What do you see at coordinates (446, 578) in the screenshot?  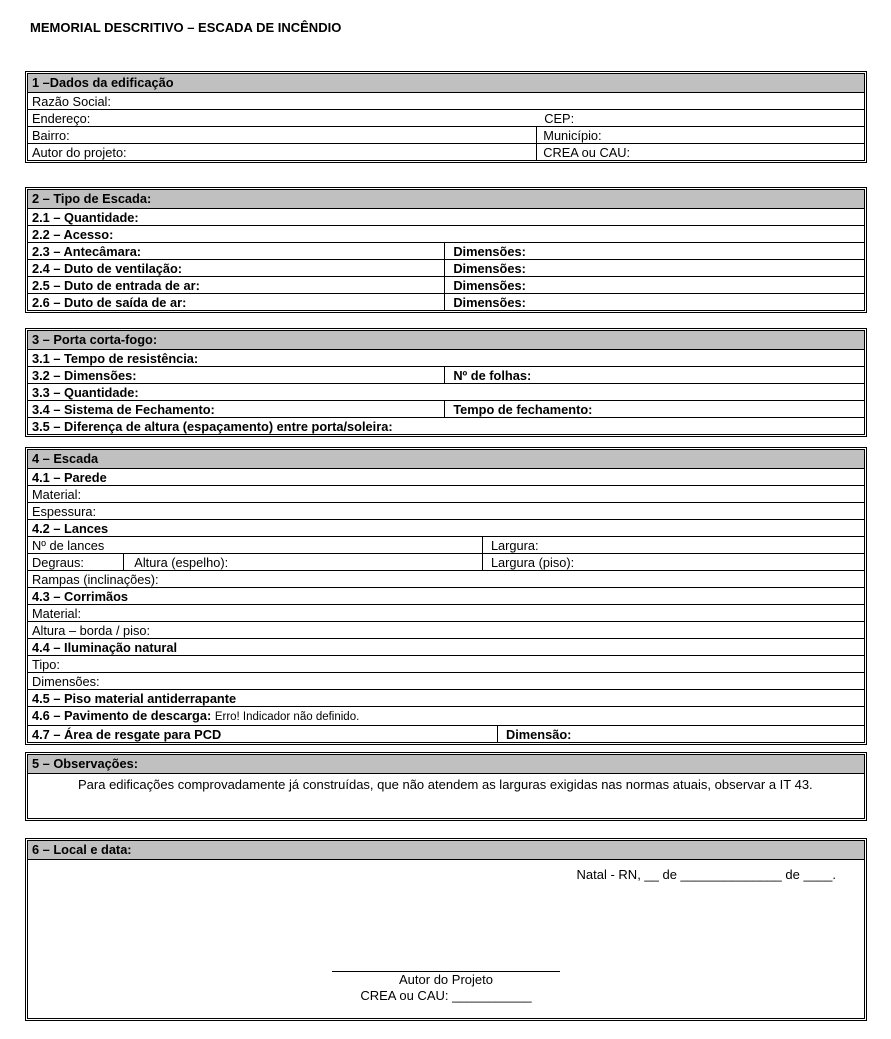 I see `field-rampas: Rampas (inclinações):` at bounding box center [446, 578].